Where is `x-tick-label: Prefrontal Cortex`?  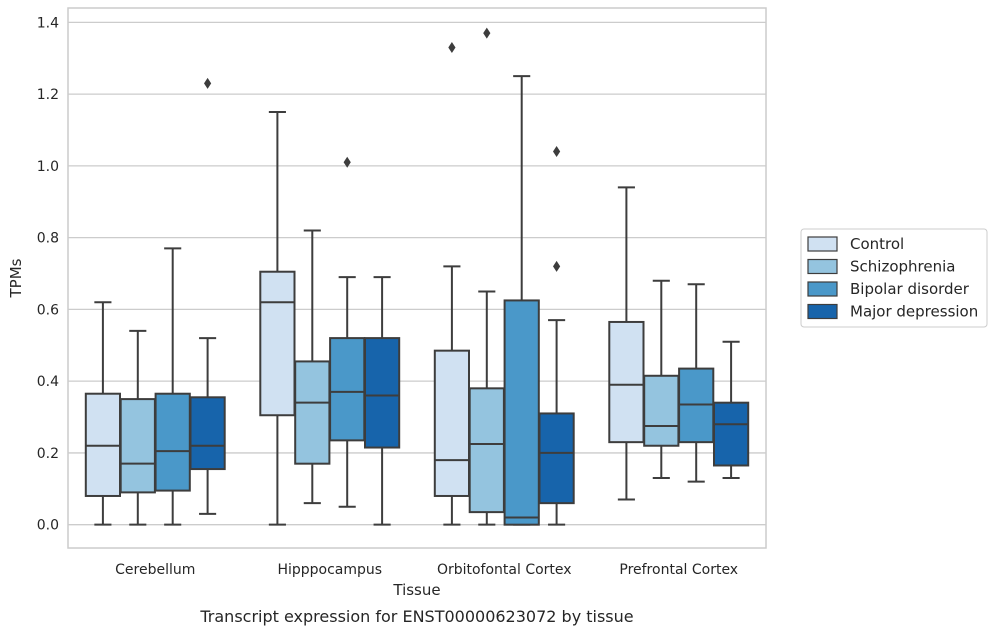
x-tick-label: Prefrontal Cortex is located at coordinates (678, 570).